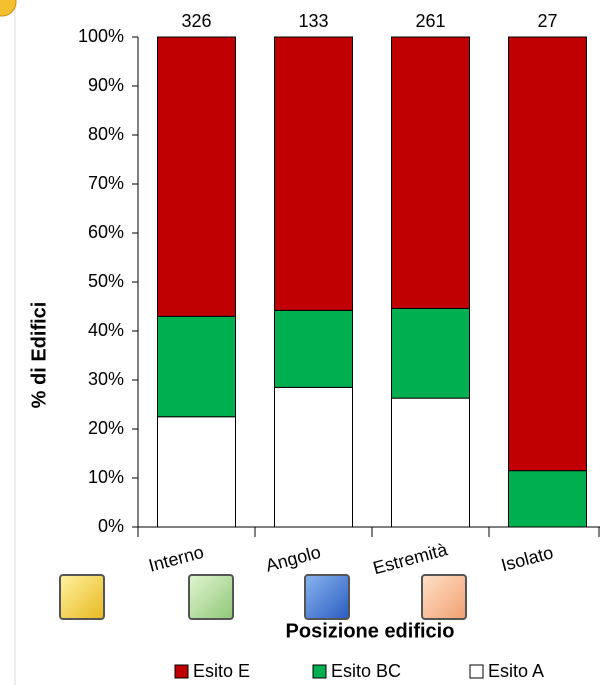  Describe the element at coordinates (106, 85) in the screenshot. I see `y-tick-label: 90%` at that location.